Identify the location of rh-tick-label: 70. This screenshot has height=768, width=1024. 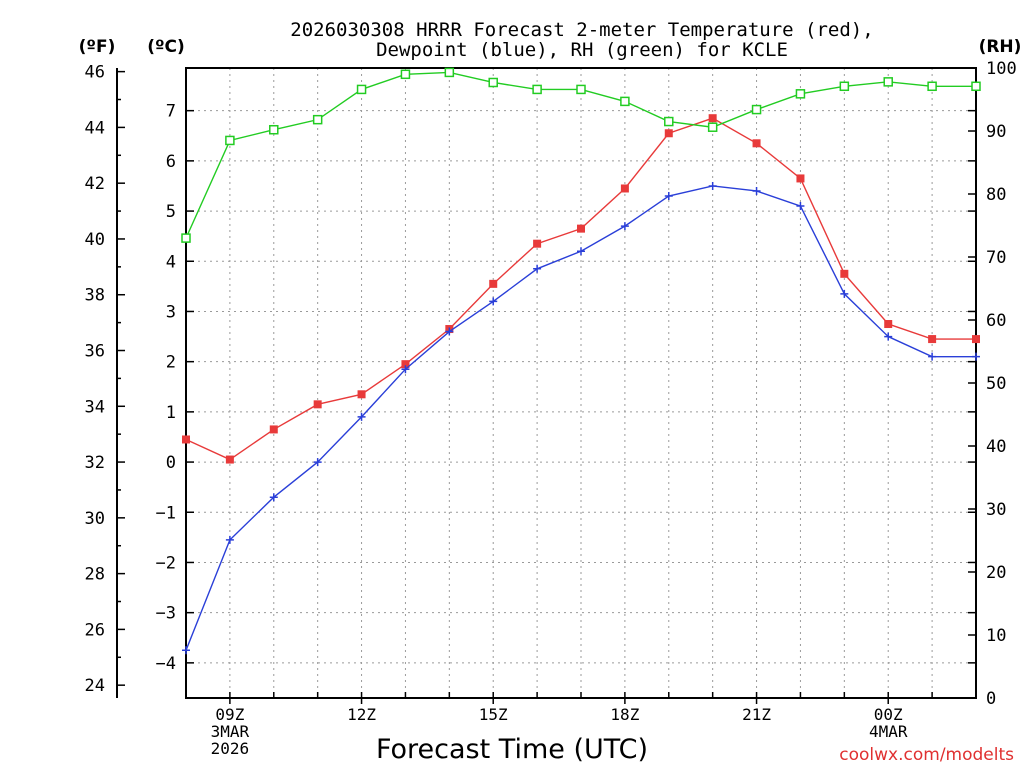
(996, 258).